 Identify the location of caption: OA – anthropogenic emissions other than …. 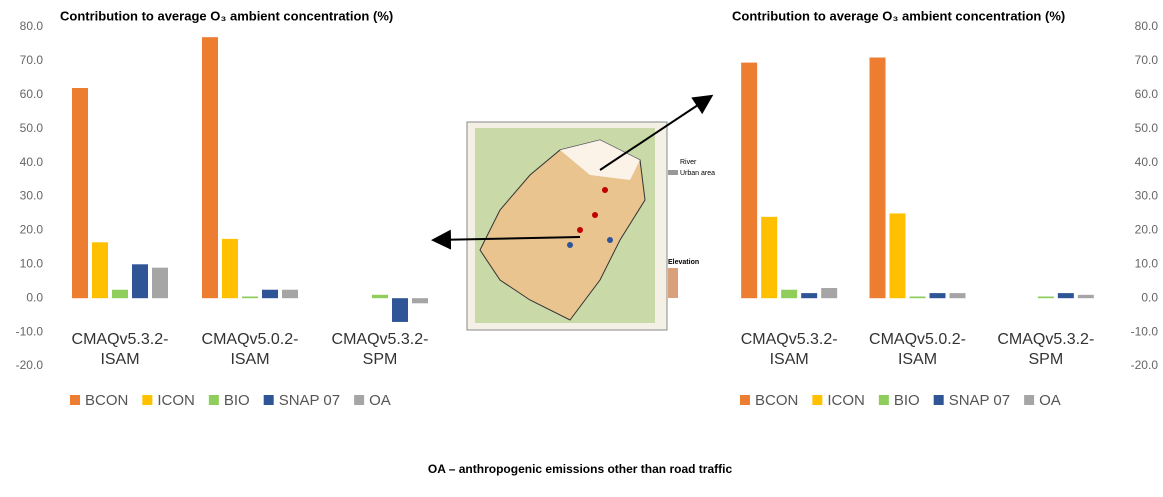
(580, 469).